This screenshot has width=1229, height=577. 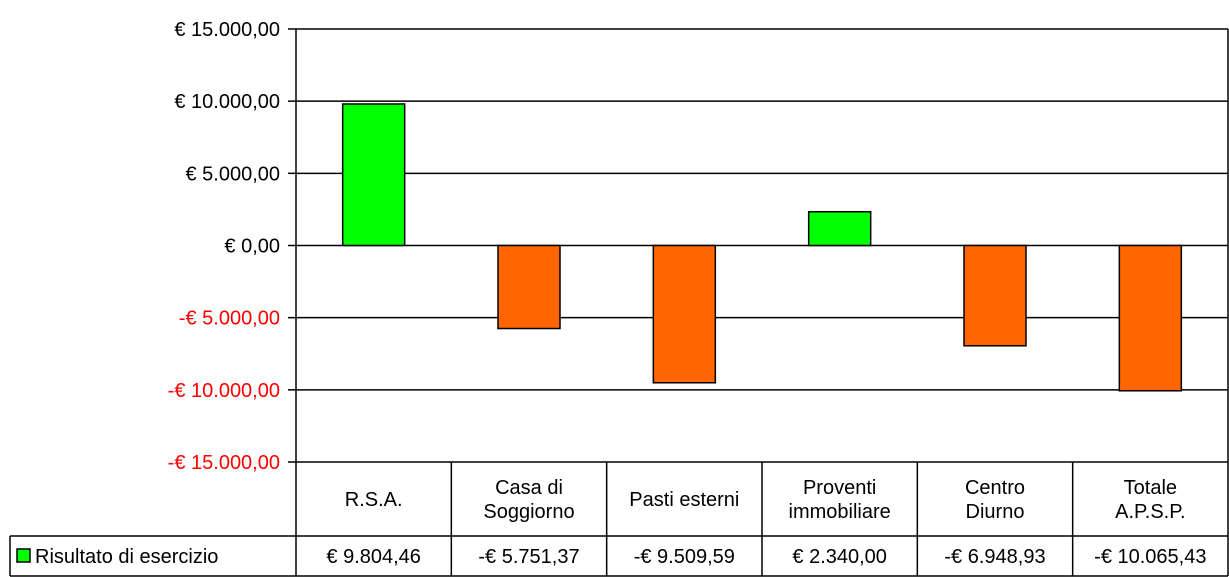 What do you see at coordinates (839, 557) in the screenshot?
I see `data-label: € 2.340,00` at bounding box center [839, 557].